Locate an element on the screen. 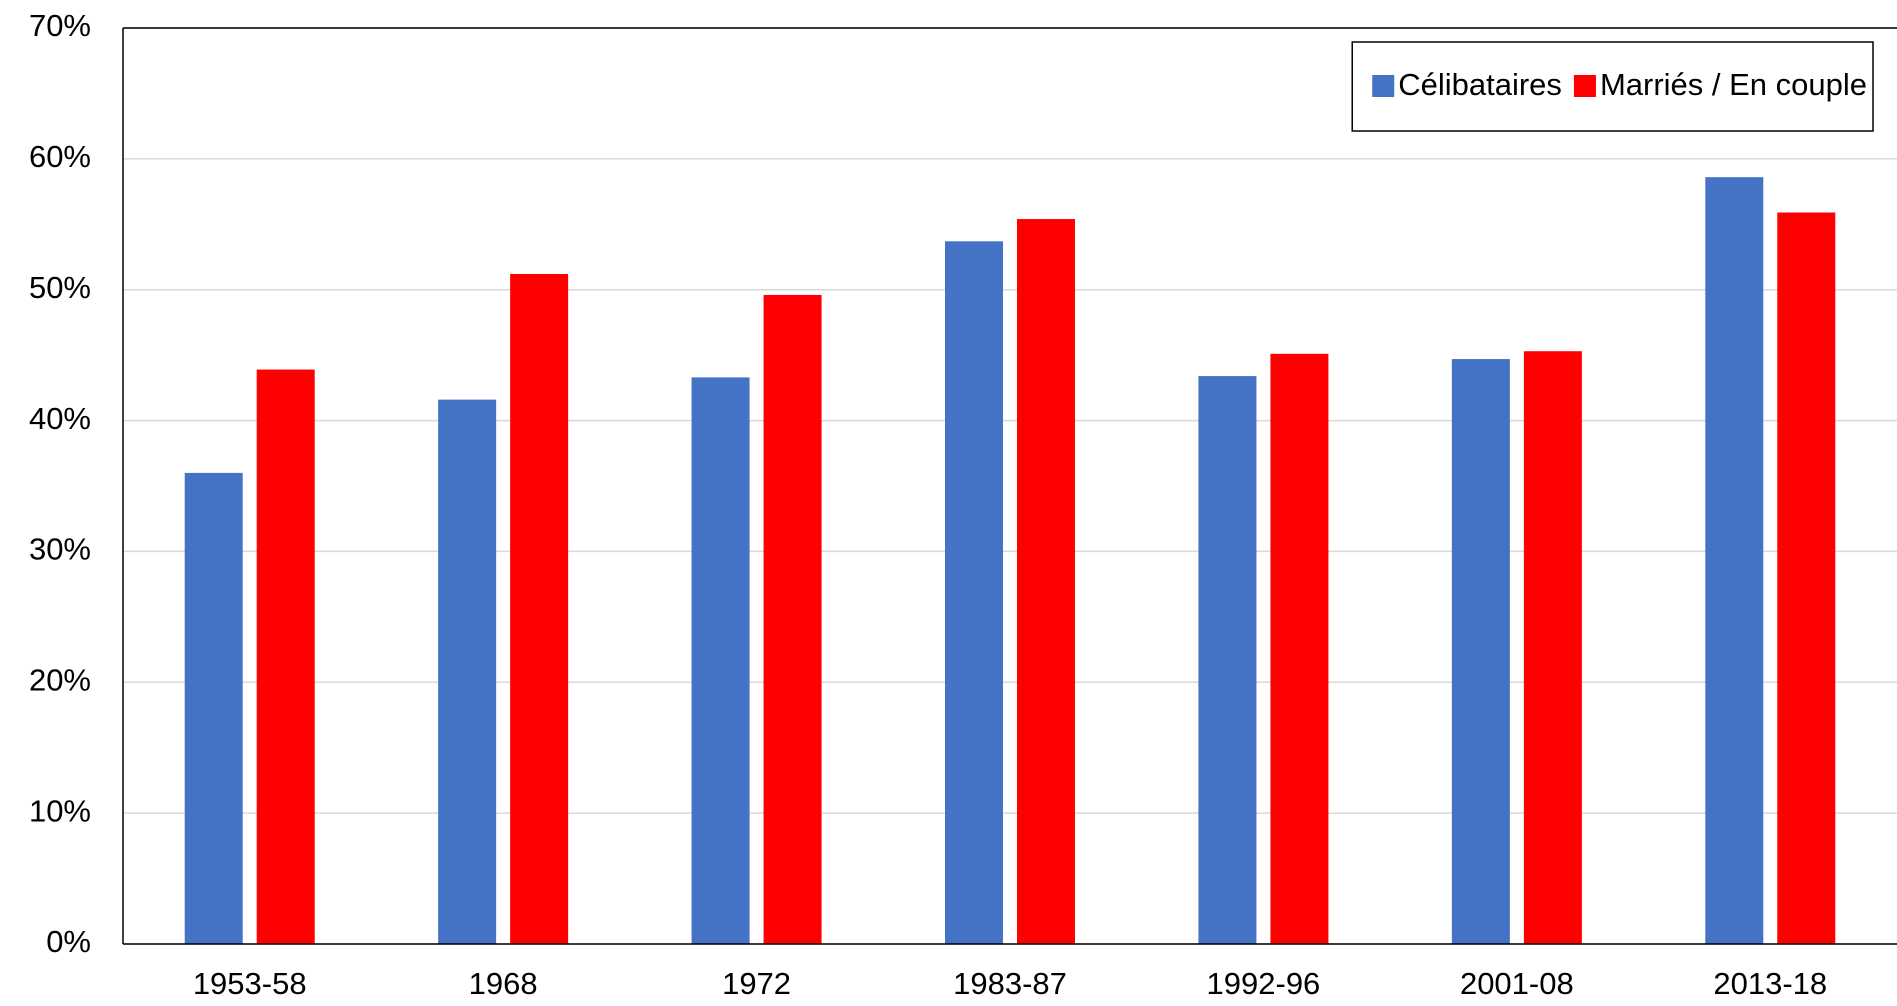  x-tick-label: 1953-58 is located at coordinates (250, 983).